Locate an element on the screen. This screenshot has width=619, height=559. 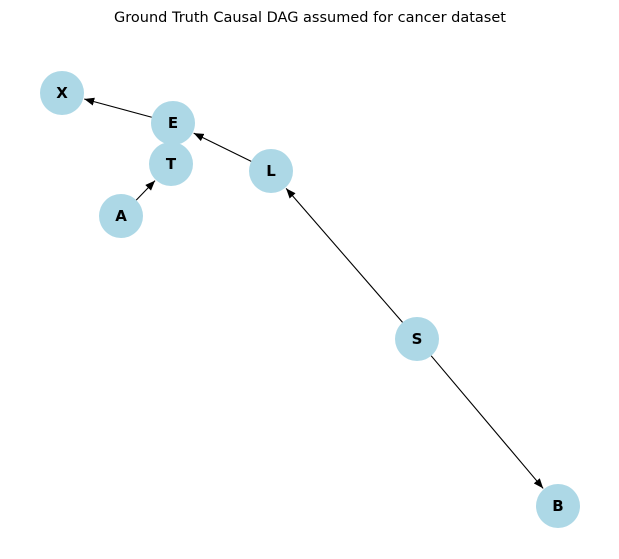
node-l: L is located at coordinates (271, 171).